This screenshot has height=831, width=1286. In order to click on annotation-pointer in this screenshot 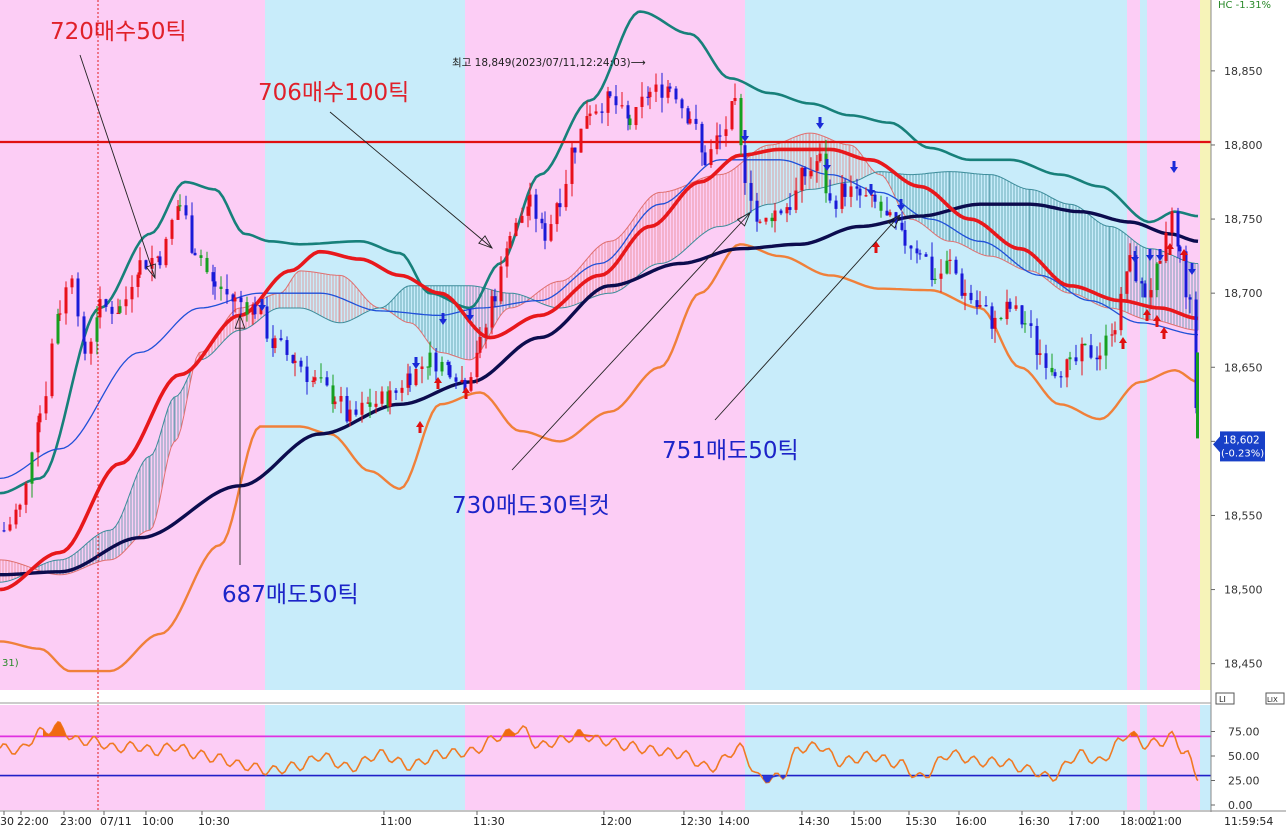, I will do `click(807, 317)`.